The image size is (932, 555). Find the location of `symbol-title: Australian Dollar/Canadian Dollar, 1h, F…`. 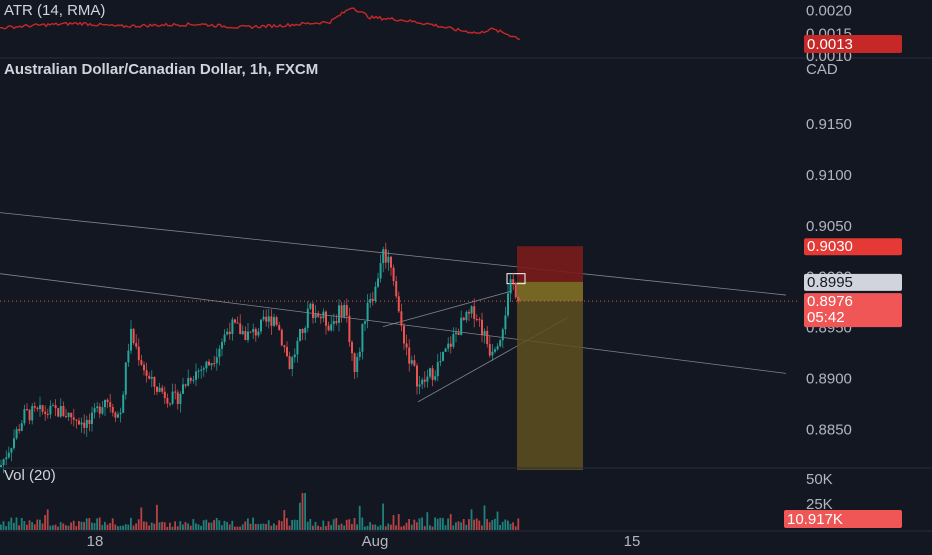

symbol-title: Australian Dollar/Canadian Dollar, 1h, F… is located at coordinates (161, 69).